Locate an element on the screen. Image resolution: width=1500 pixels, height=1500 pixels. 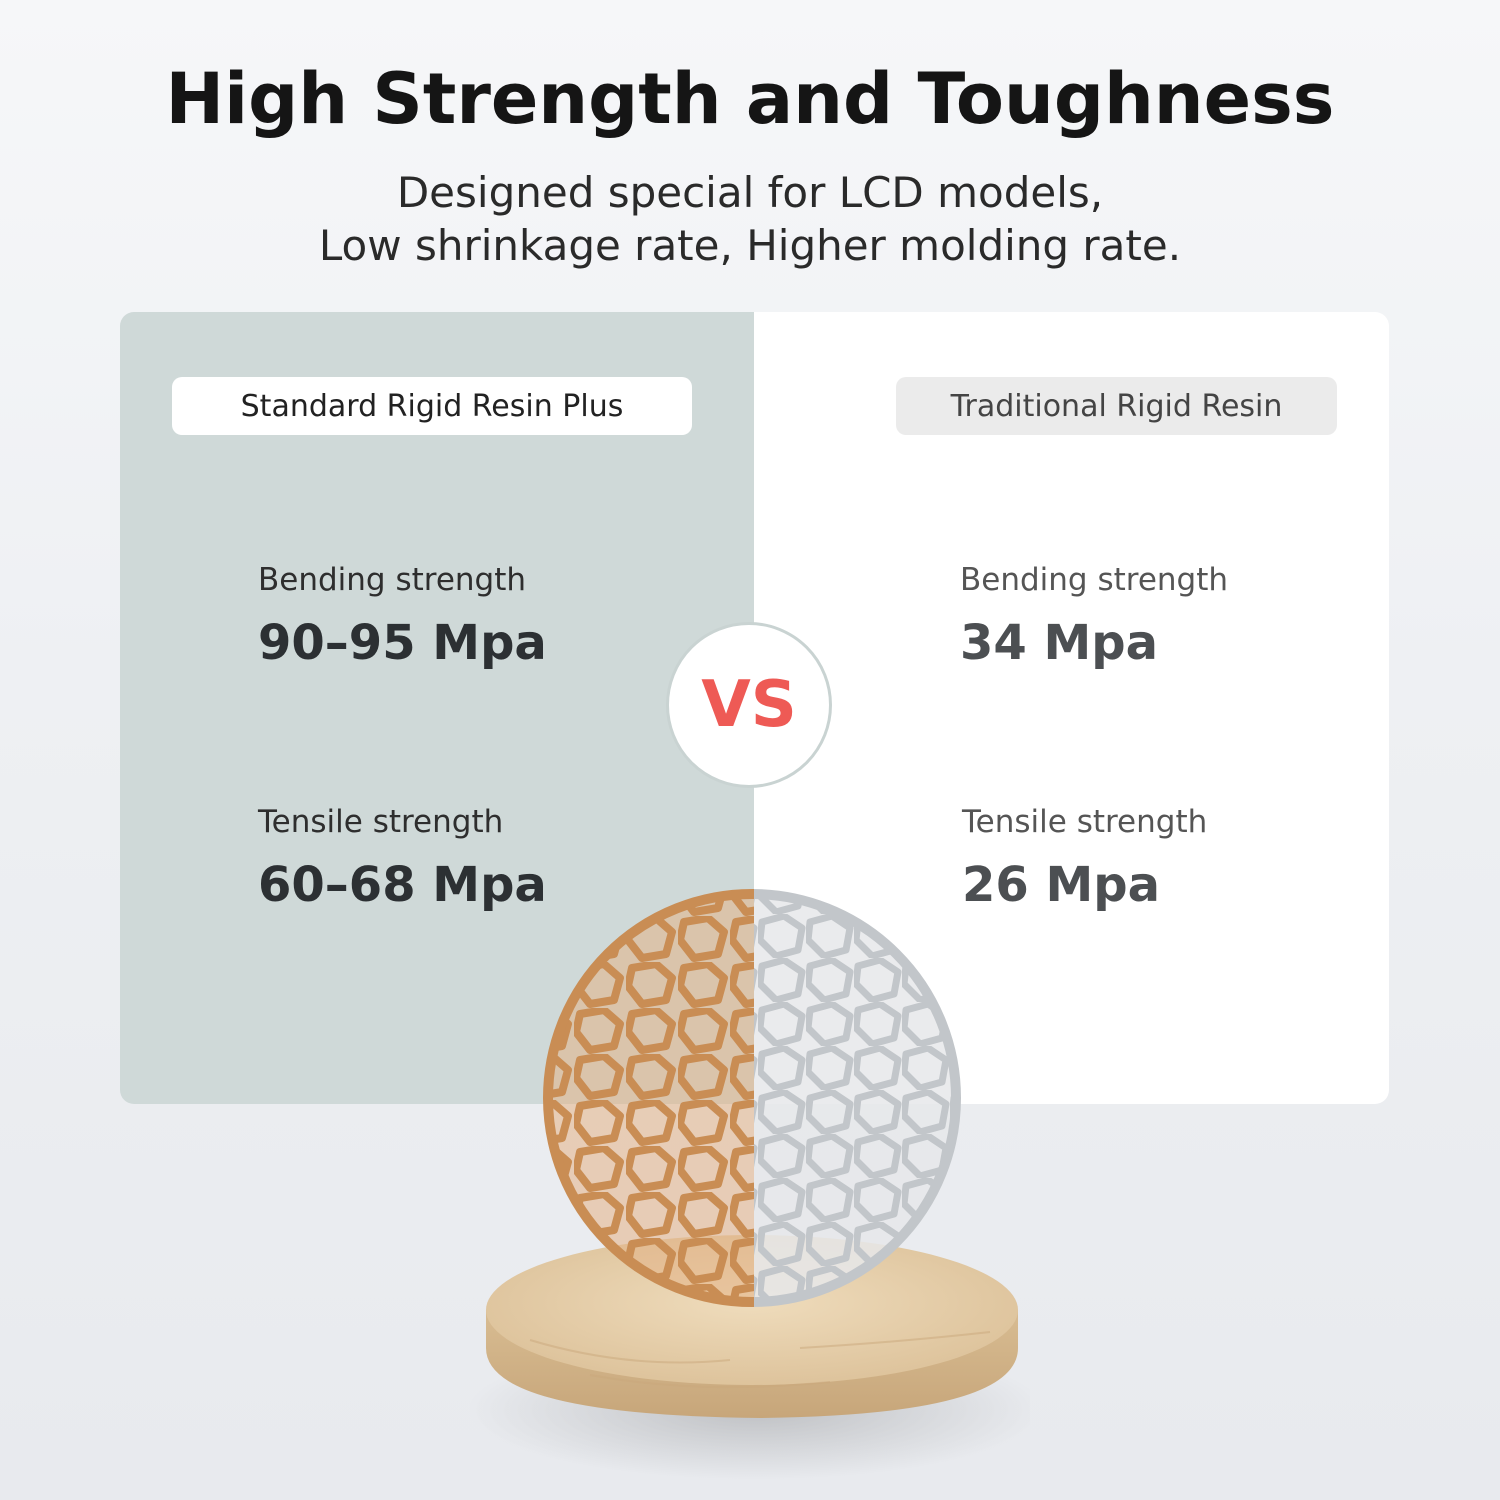
right-bending-label: Bending strength is located at coordinates (1094, 580).